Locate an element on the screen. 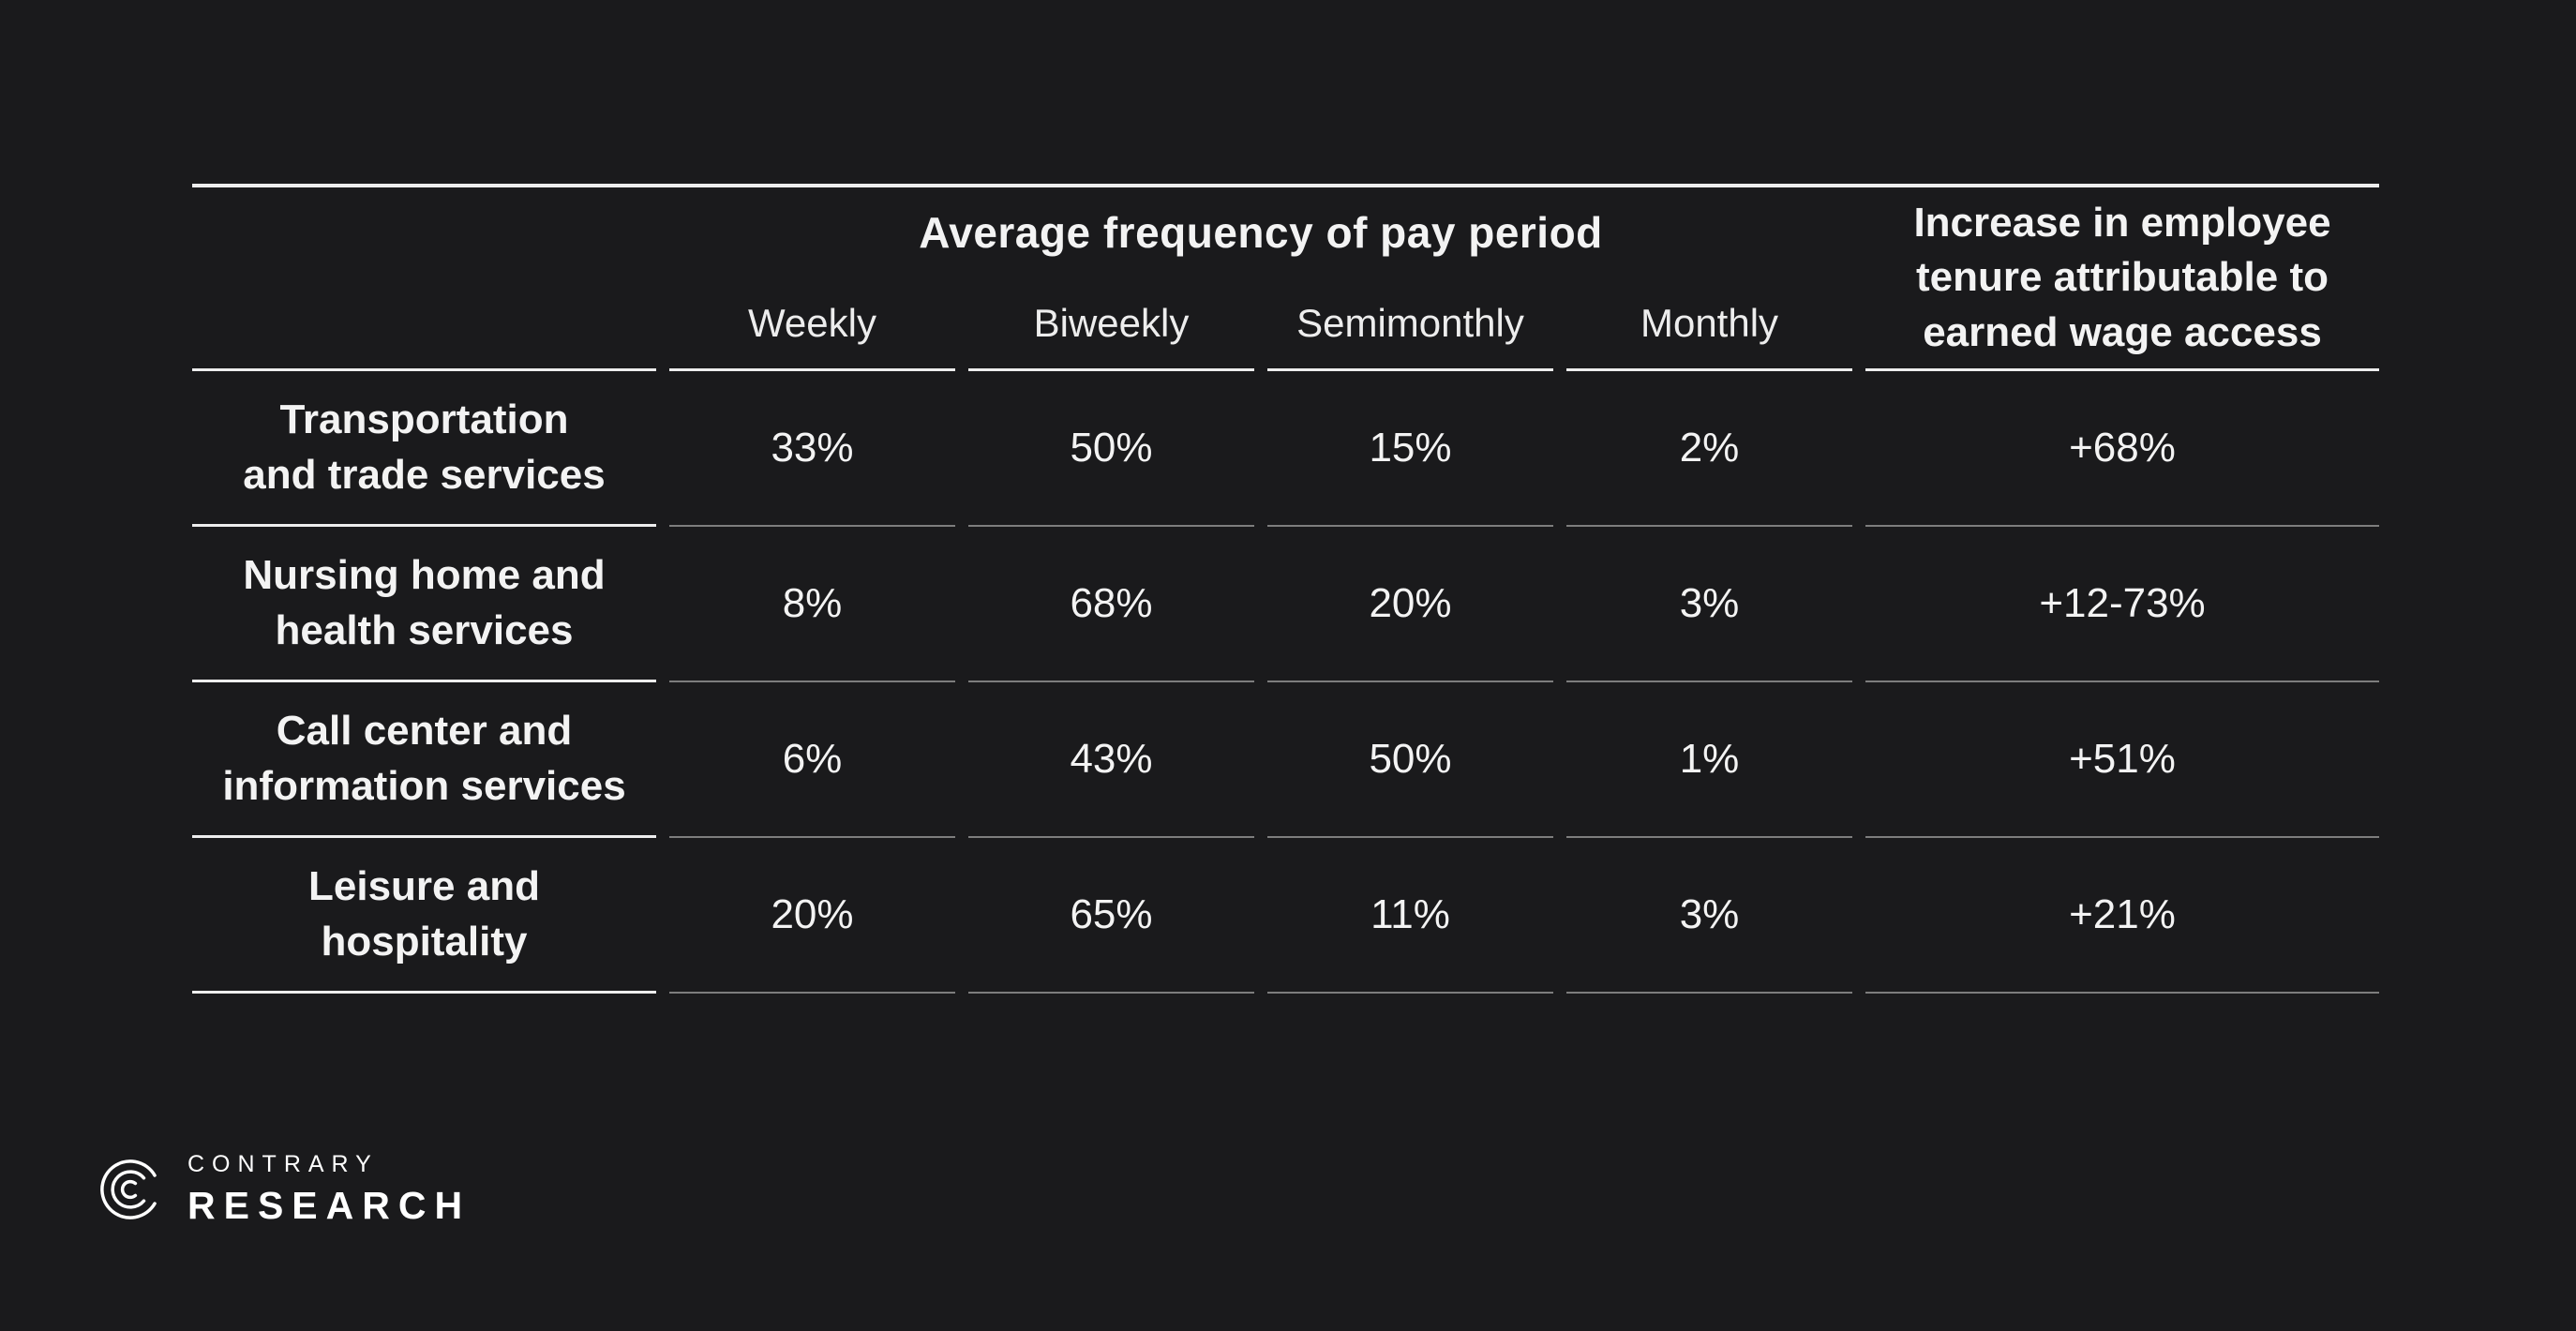 The height and width of the screenshot is (1331, 2576). row-label-line: health services is located at coordinates (425, 629).